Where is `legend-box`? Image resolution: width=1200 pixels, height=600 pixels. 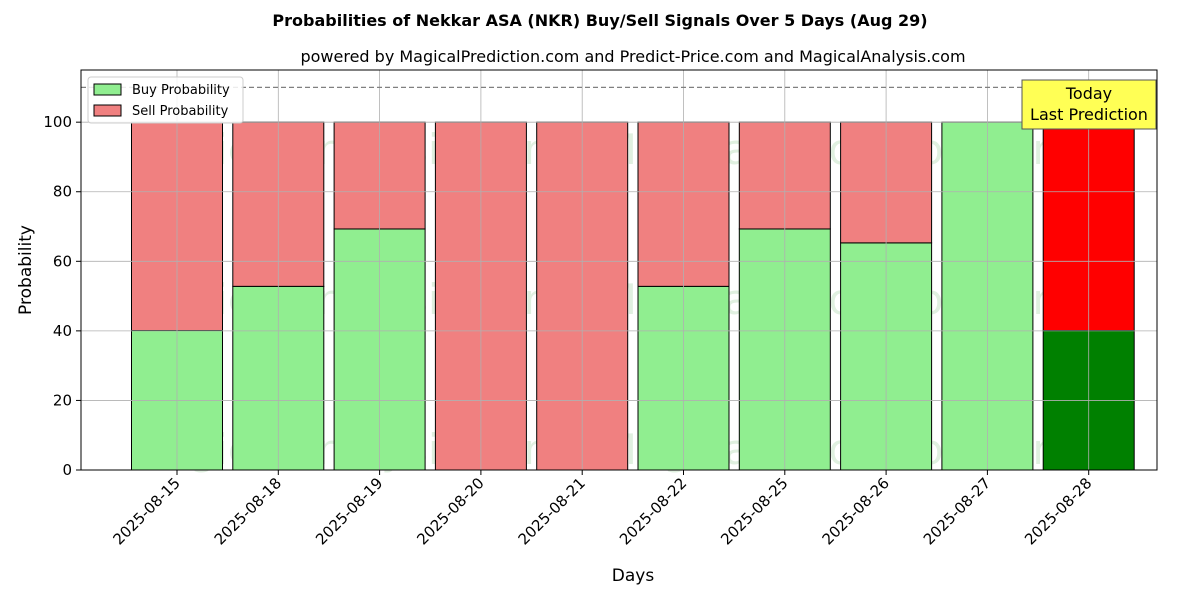 legend-box is located at coordinates (165, 100).